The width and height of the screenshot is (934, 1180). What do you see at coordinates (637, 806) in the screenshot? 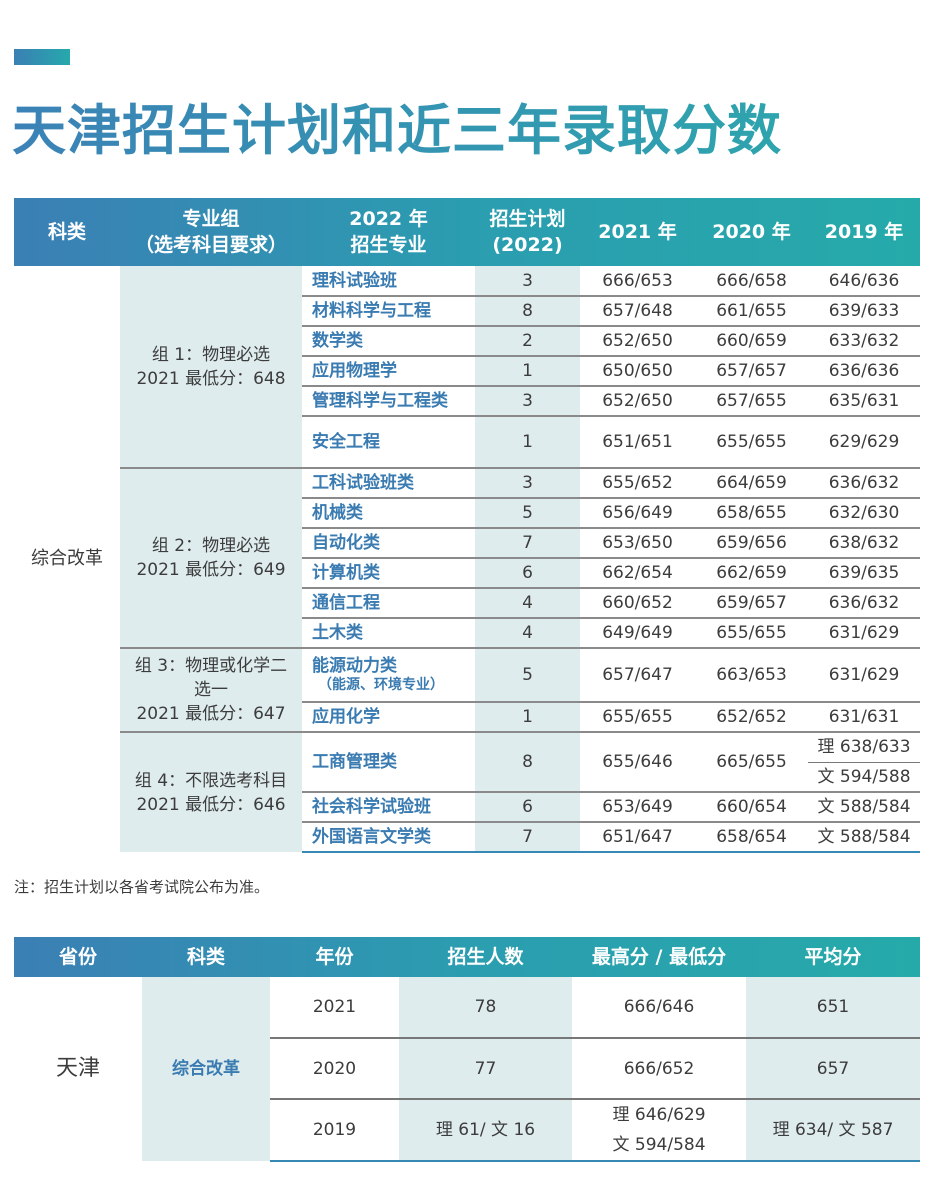
I see `score-2021: 653/649` at bounding box center [637, 806].